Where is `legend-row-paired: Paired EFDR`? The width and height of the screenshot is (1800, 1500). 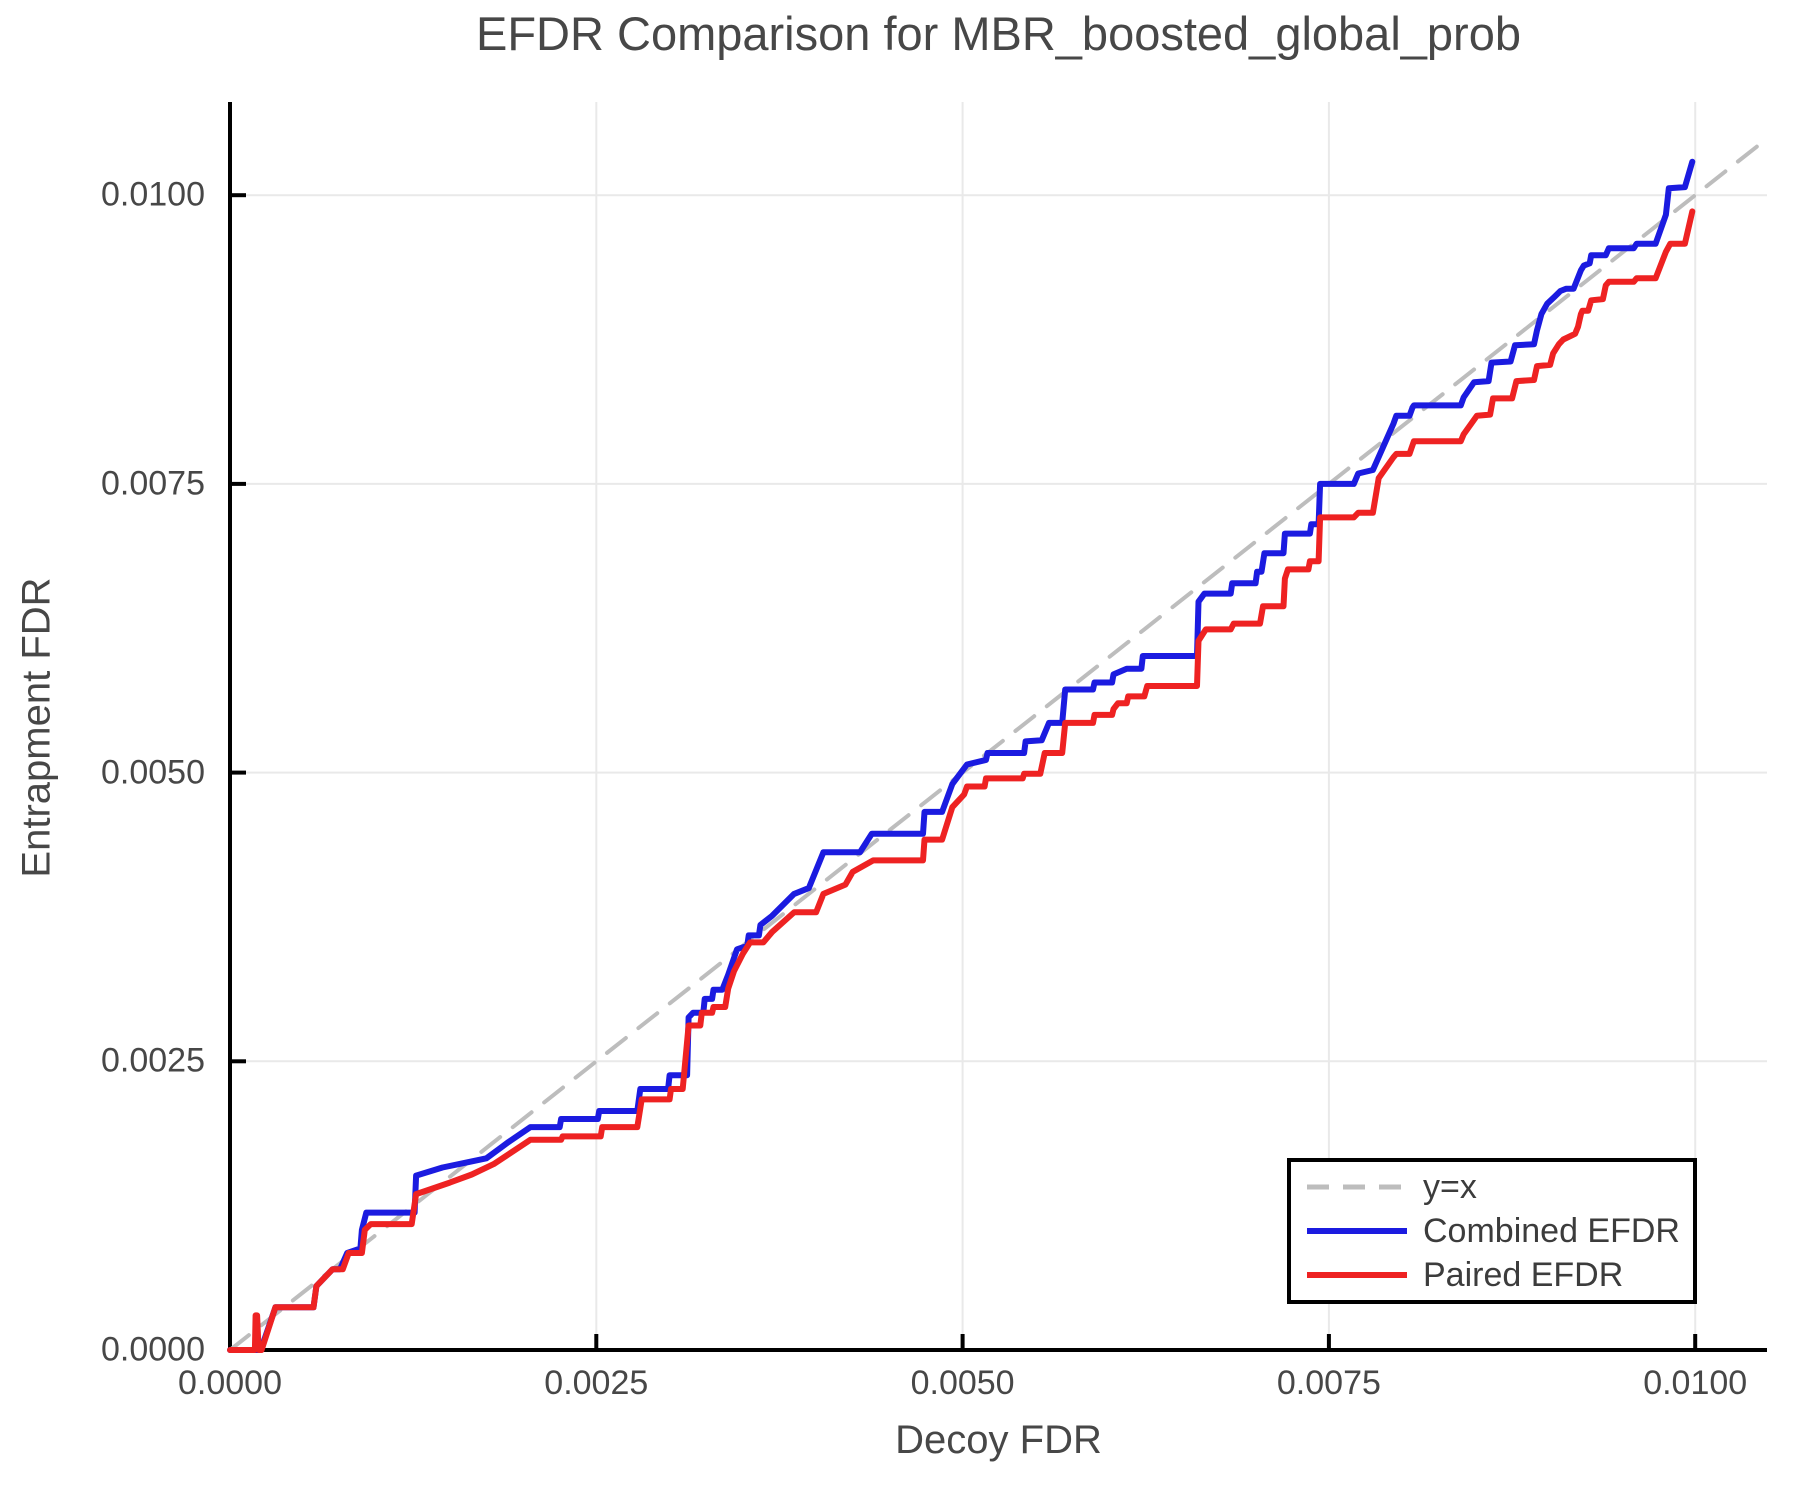 legend-row-paired: Paired EFDR is located at coordinates (1494, 1275).